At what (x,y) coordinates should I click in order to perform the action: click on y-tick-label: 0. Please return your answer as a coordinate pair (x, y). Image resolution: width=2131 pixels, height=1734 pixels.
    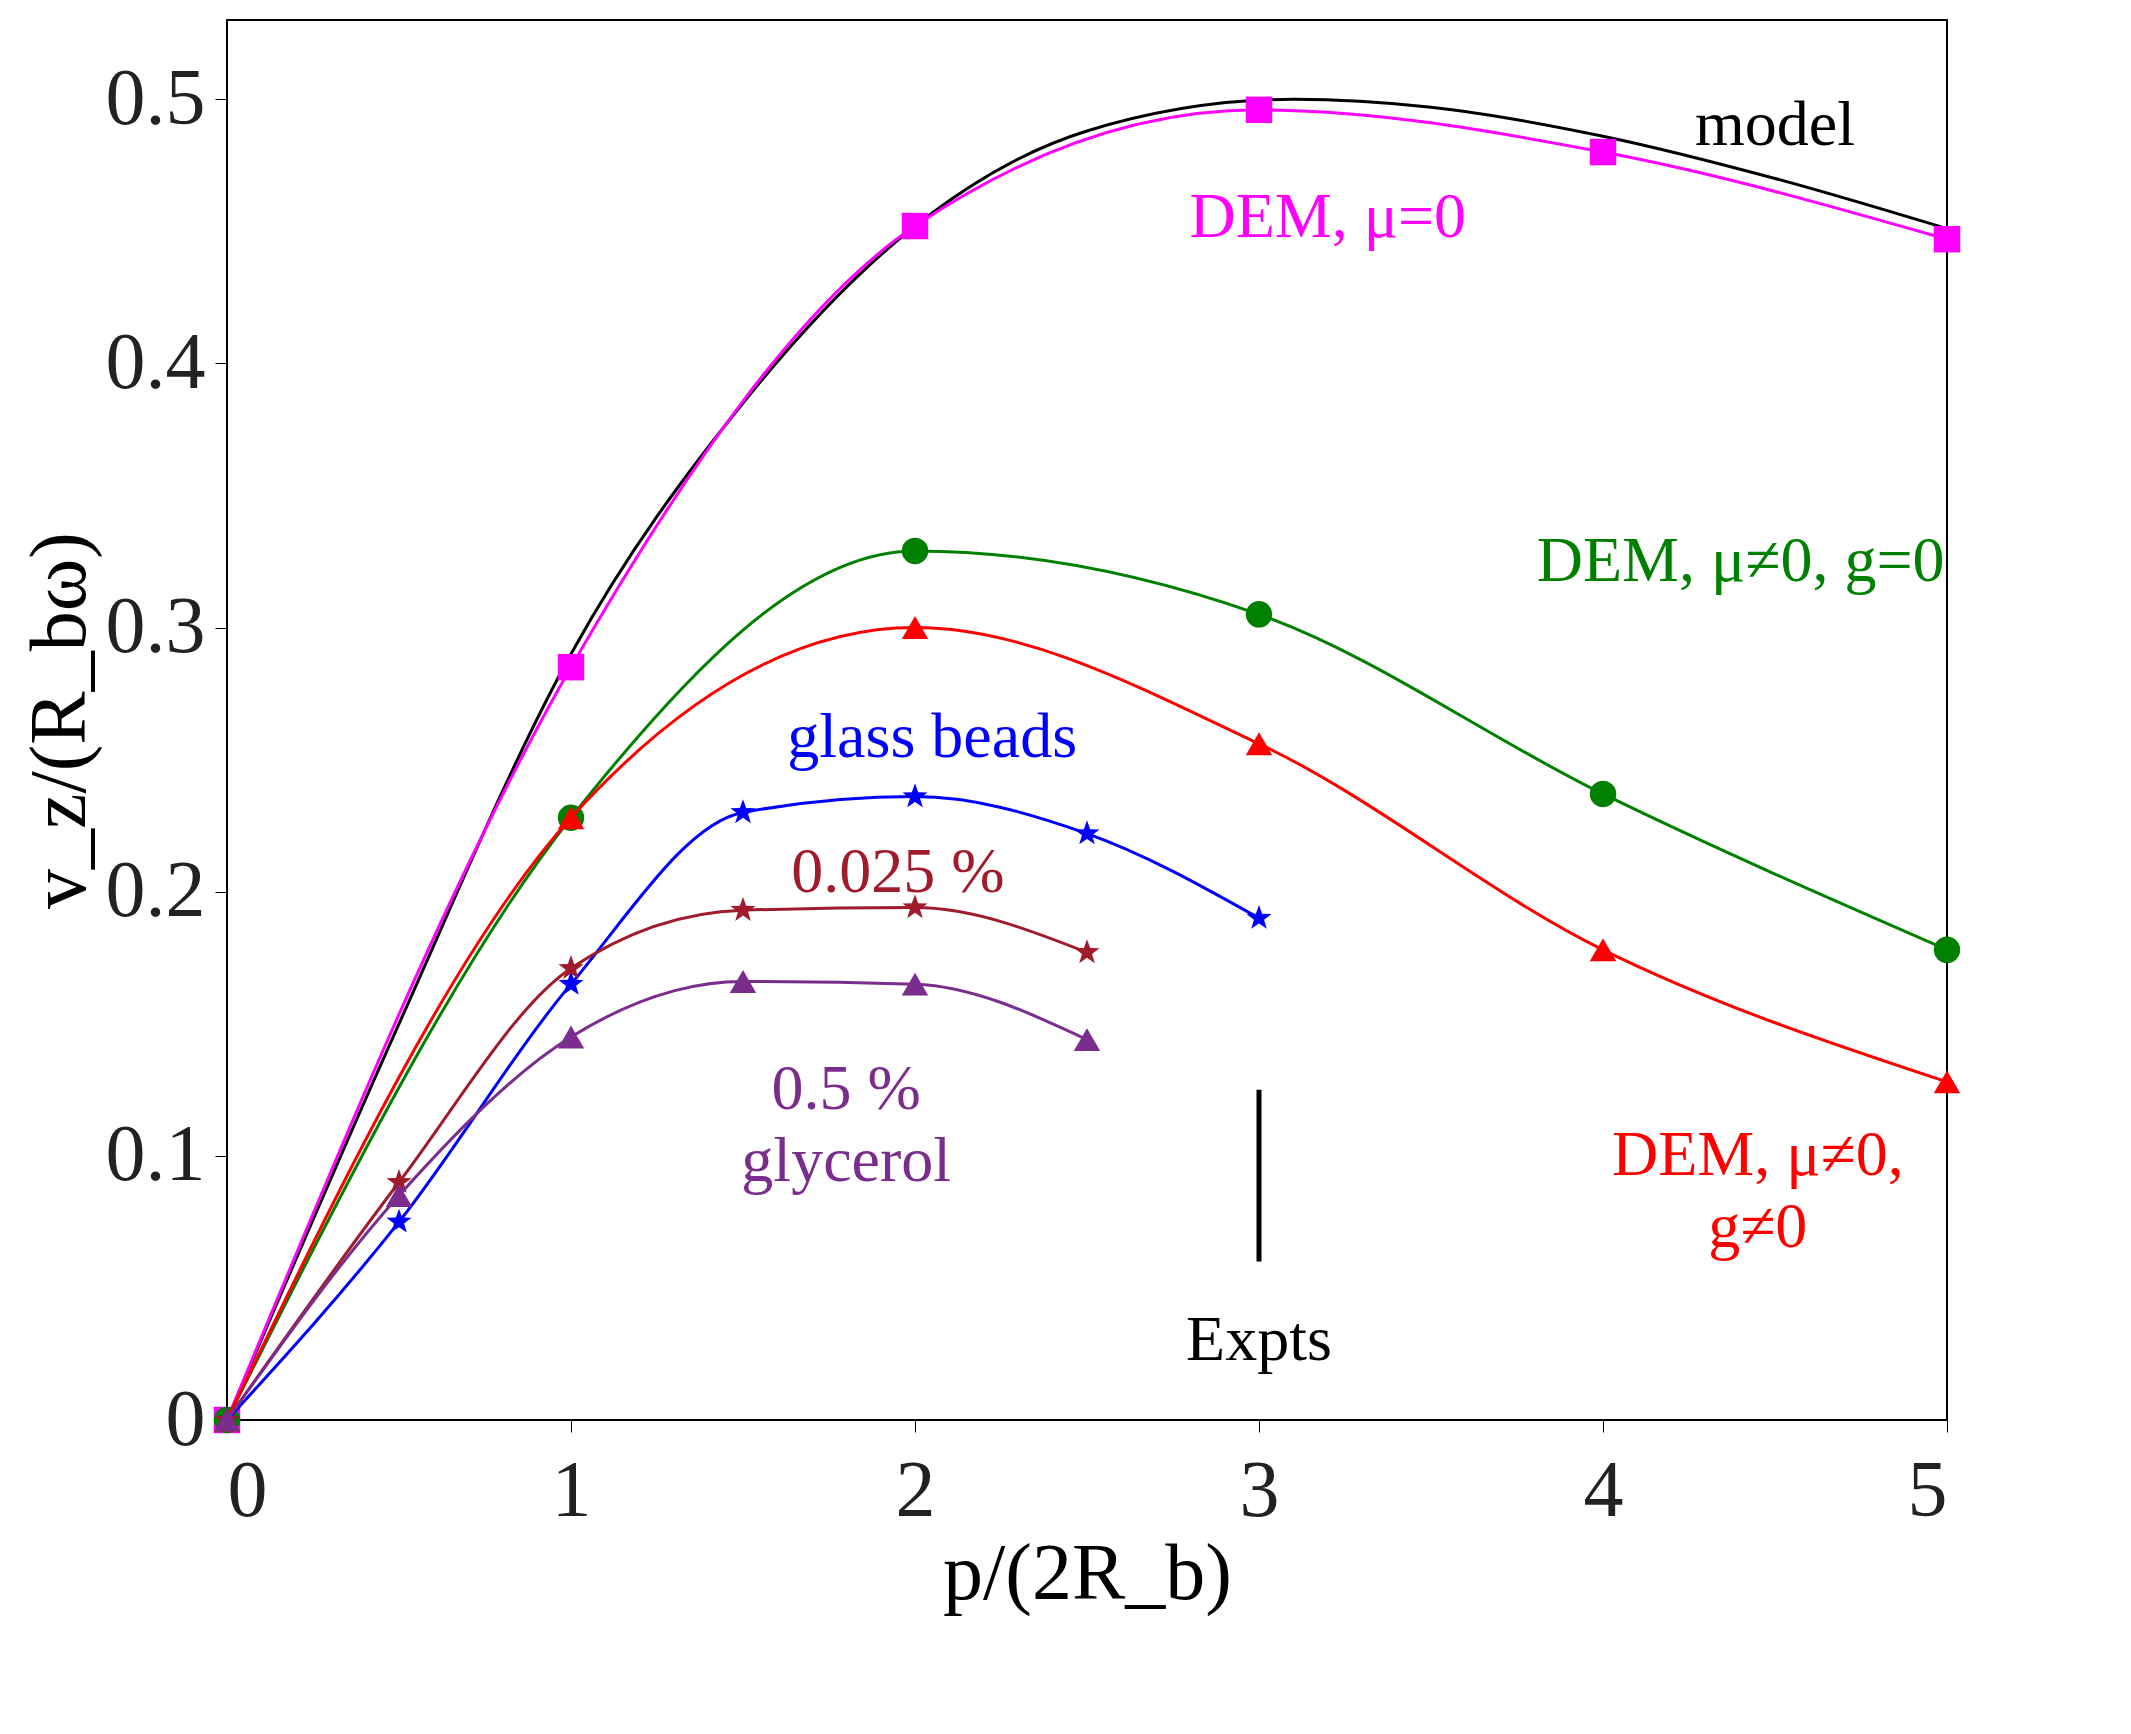
    Looking at the image, I should click on (185, 1417).